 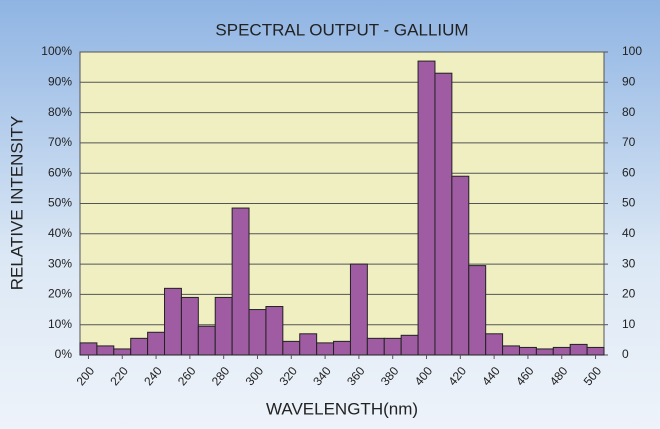 I want to click on y-tick-label: 90%, so click(x=60, y=81).